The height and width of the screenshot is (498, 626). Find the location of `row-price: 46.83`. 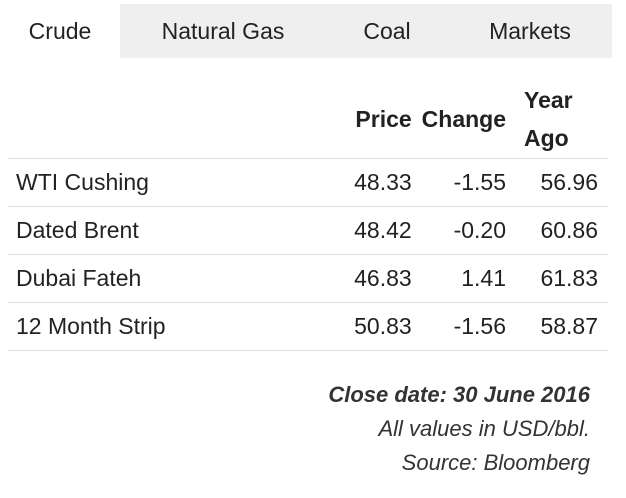

row-price: 46.83 is located at coordinates (375, 278).